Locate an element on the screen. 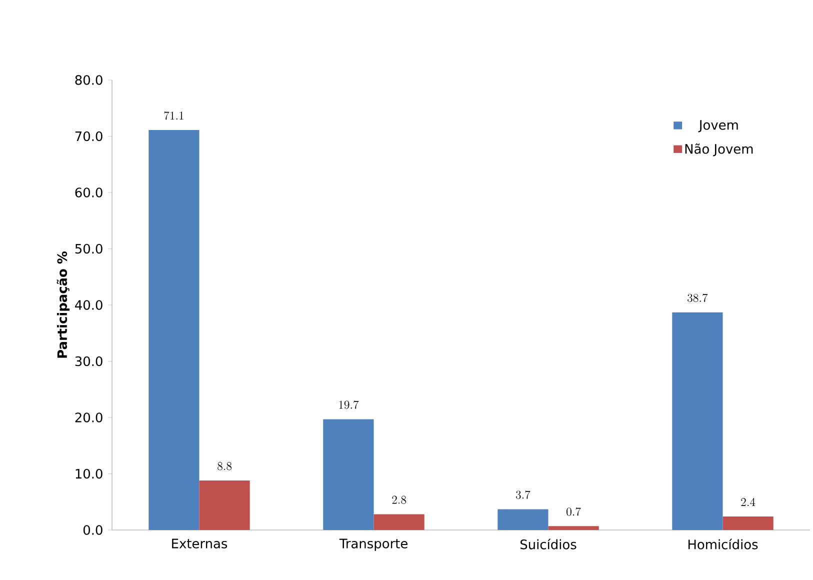 The image size is (813, 580). data-label: 0.7 is located at coordinates (573, 511).